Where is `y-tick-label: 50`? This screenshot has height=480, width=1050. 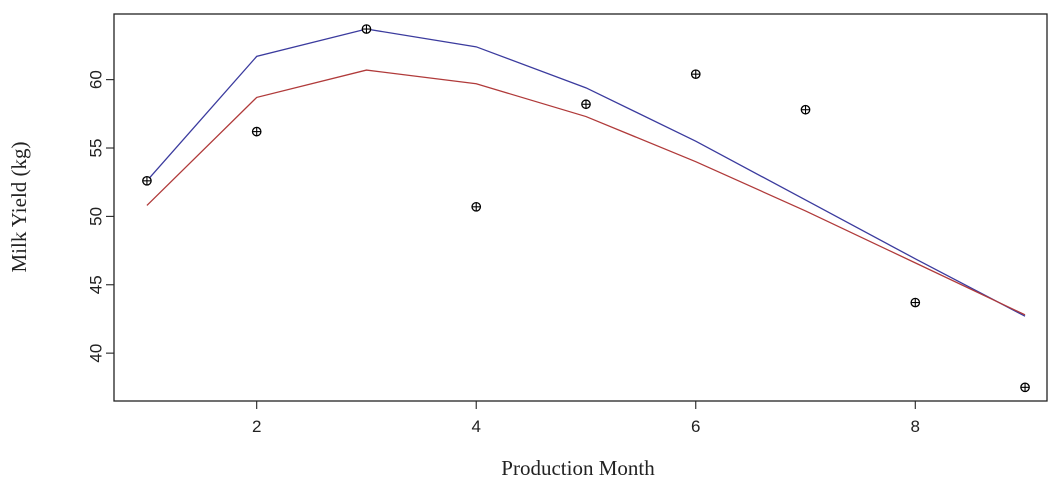 y-tick-label: 50 is located at coordinates (96, 216).